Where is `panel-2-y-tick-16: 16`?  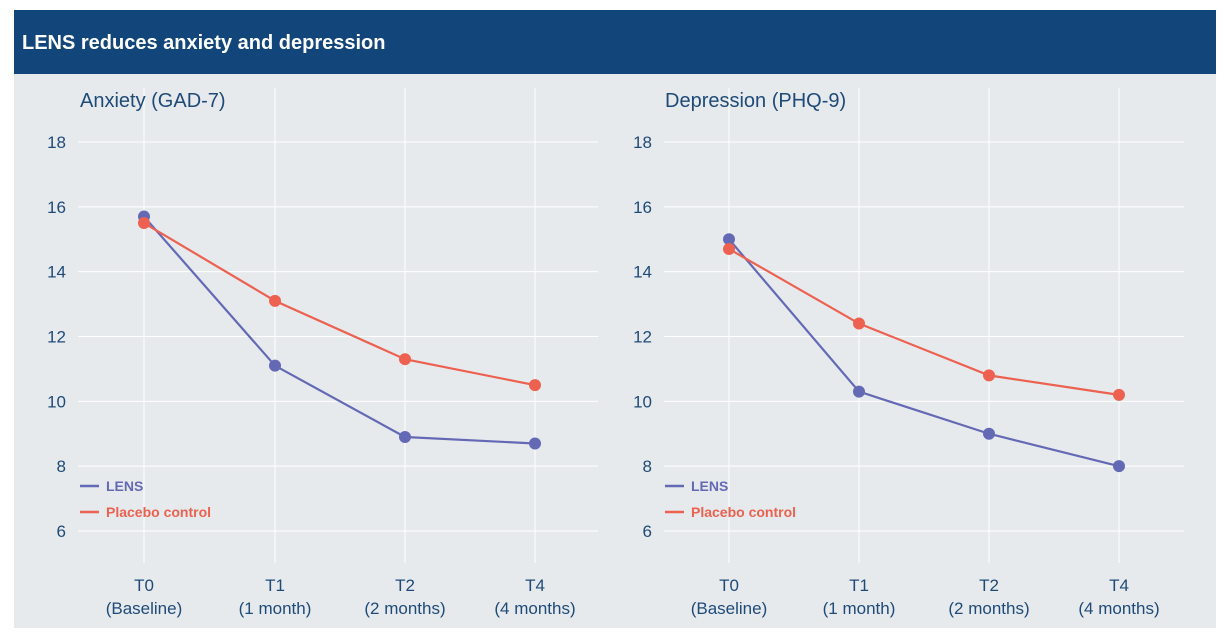 panel-2-y-tick-16: 16 is located at coordinates (642, 207).